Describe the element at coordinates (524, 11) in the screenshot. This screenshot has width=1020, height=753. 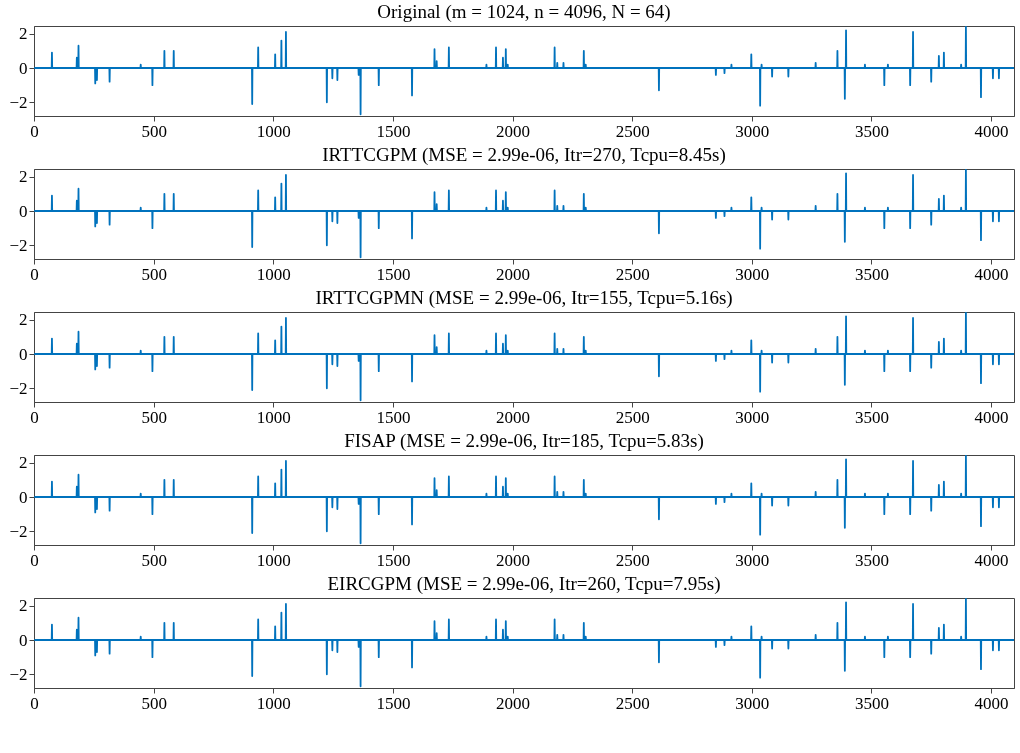
I see `chart-title: Original (m = 1024, n = 4096, N = 64)` at that location.